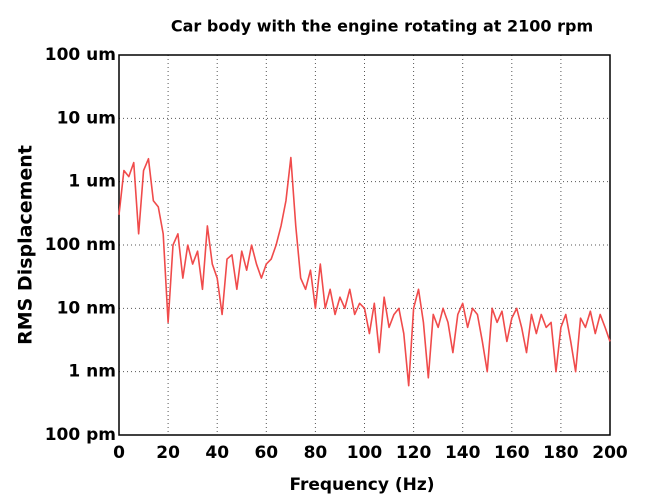 The height and width of the screenshot is (499, 652). Describe the element at coordinates (512, 453) in the screenshot. I see `x-tick-label: 160` at that location.